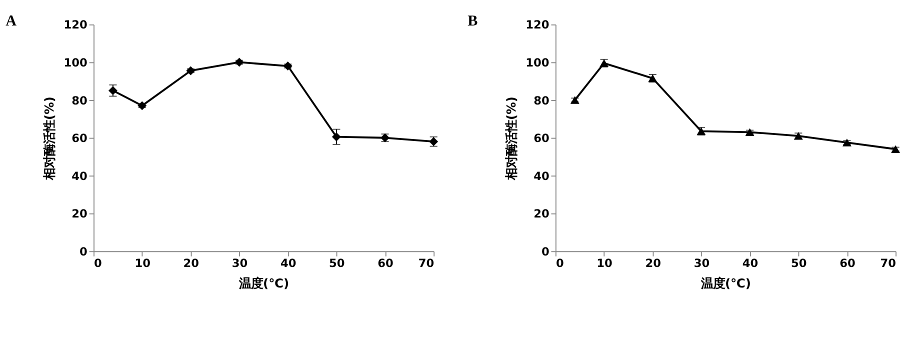  Describe the element at coordinates (473, 21) in the screenshot. I see `chart-title: B` at that location.